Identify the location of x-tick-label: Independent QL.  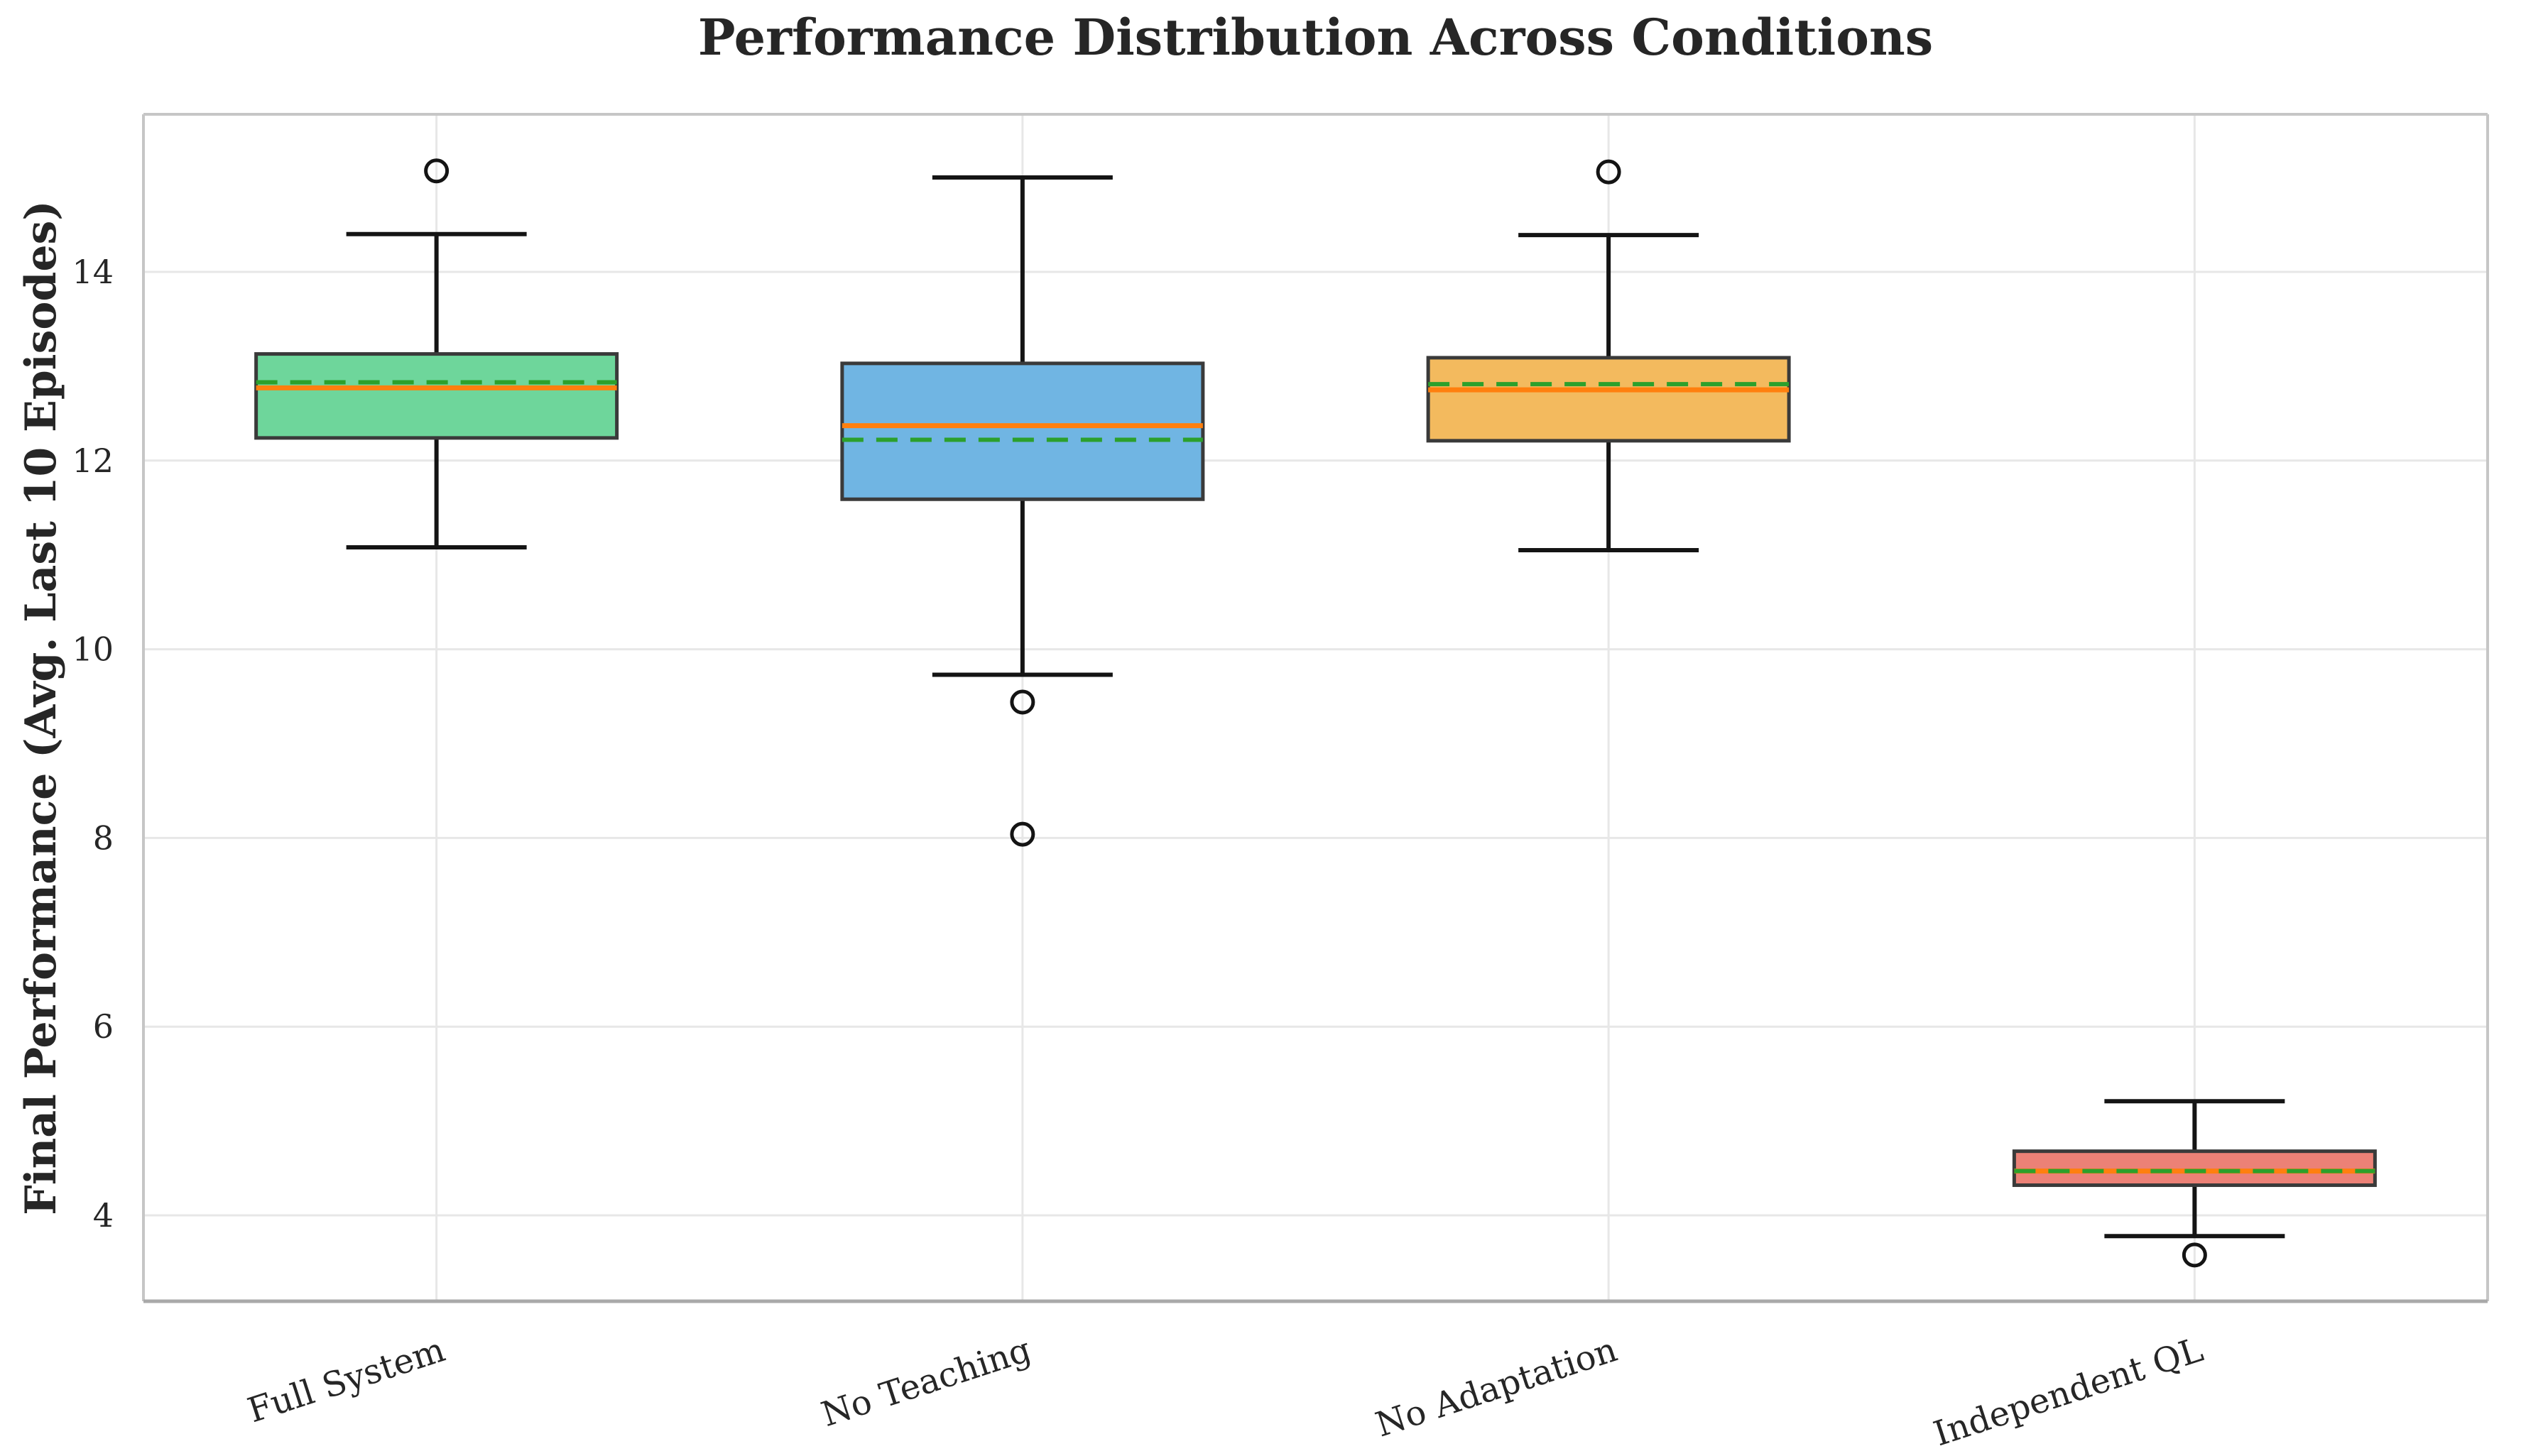
(2068, 1392).